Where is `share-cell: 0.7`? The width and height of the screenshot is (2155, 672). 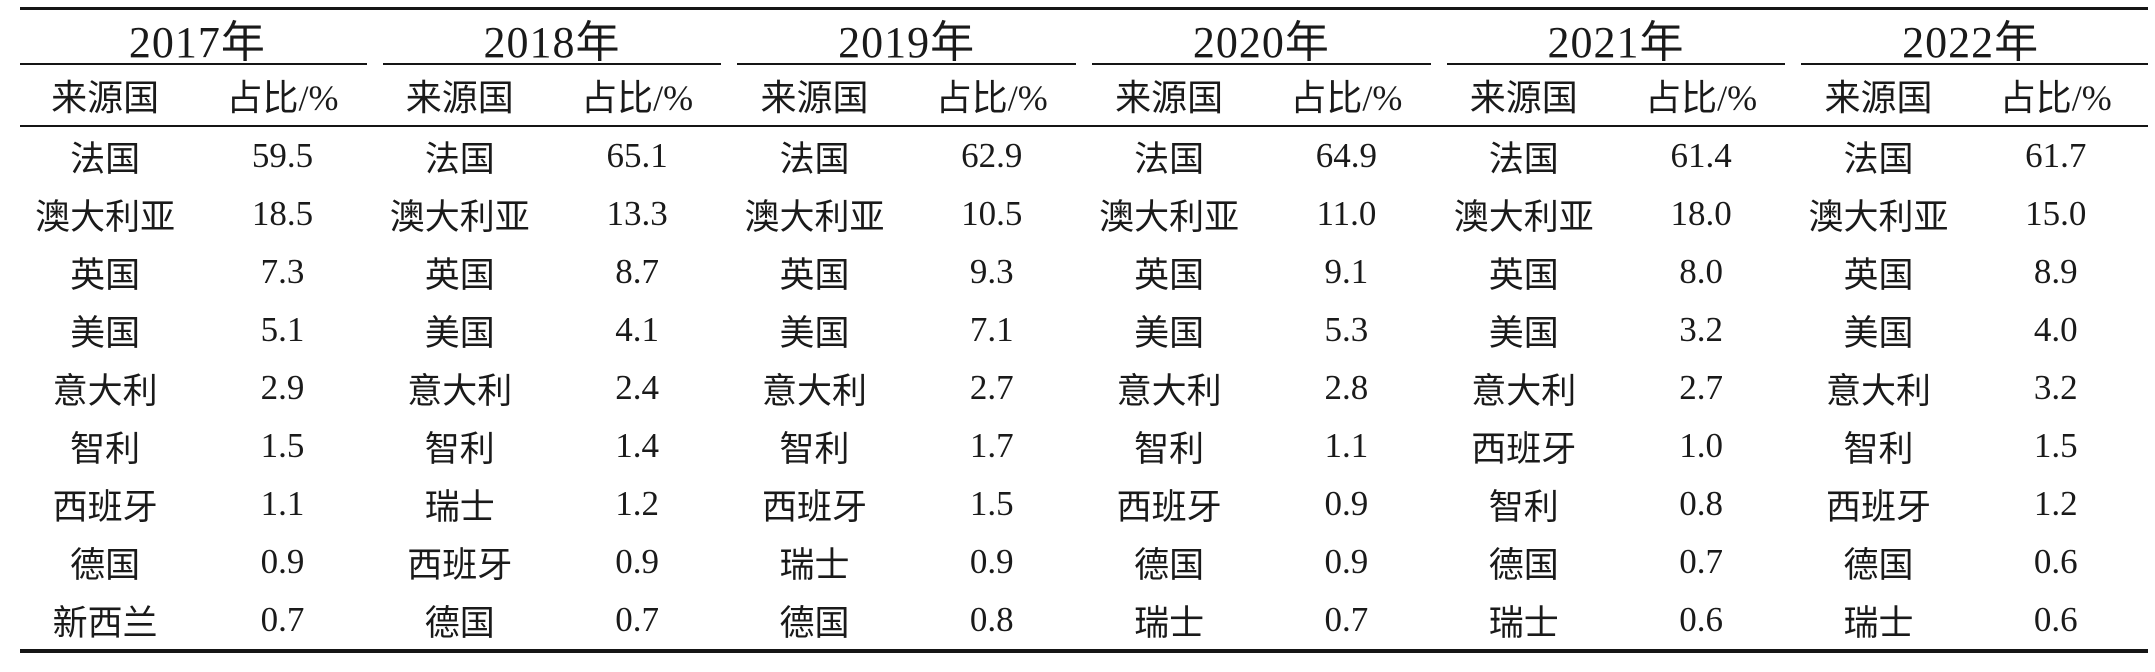
share-cell: 0.7 is located at coordinates (1346, 619).